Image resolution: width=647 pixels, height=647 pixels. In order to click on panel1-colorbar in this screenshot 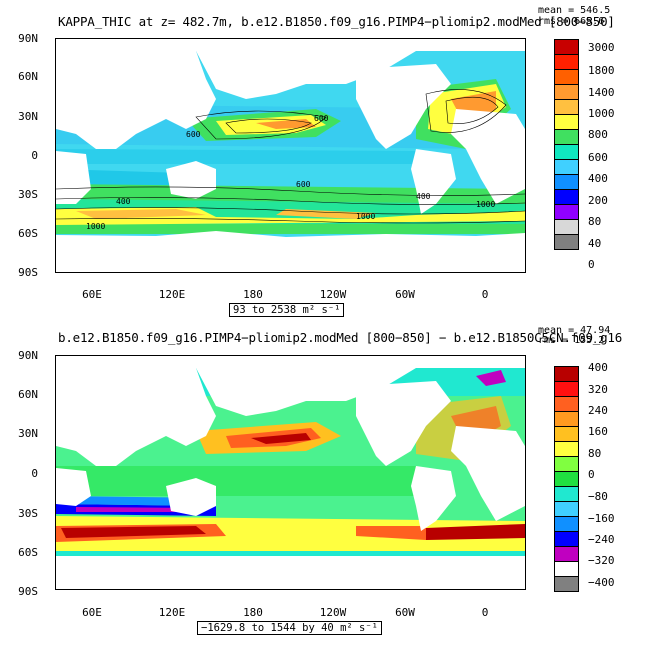, I will do `click(566, 144)`.